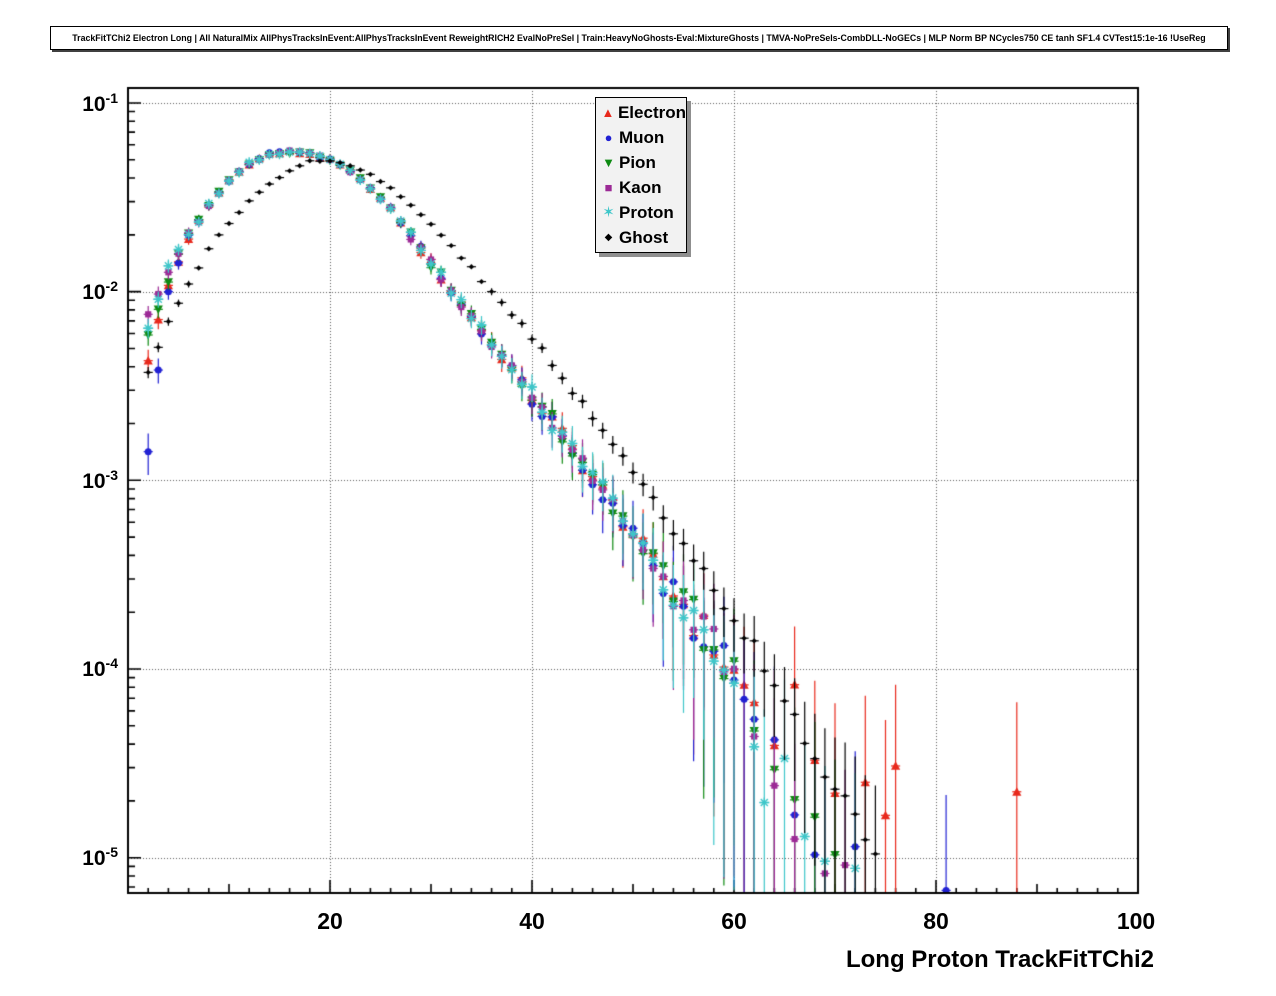 The height and width of the screenshot is (996, 1276). Describe the element at coordinates (999, 959) in the screenshot. I see `x-axis-title: Long Proton TrackFitTChi2` at that location.